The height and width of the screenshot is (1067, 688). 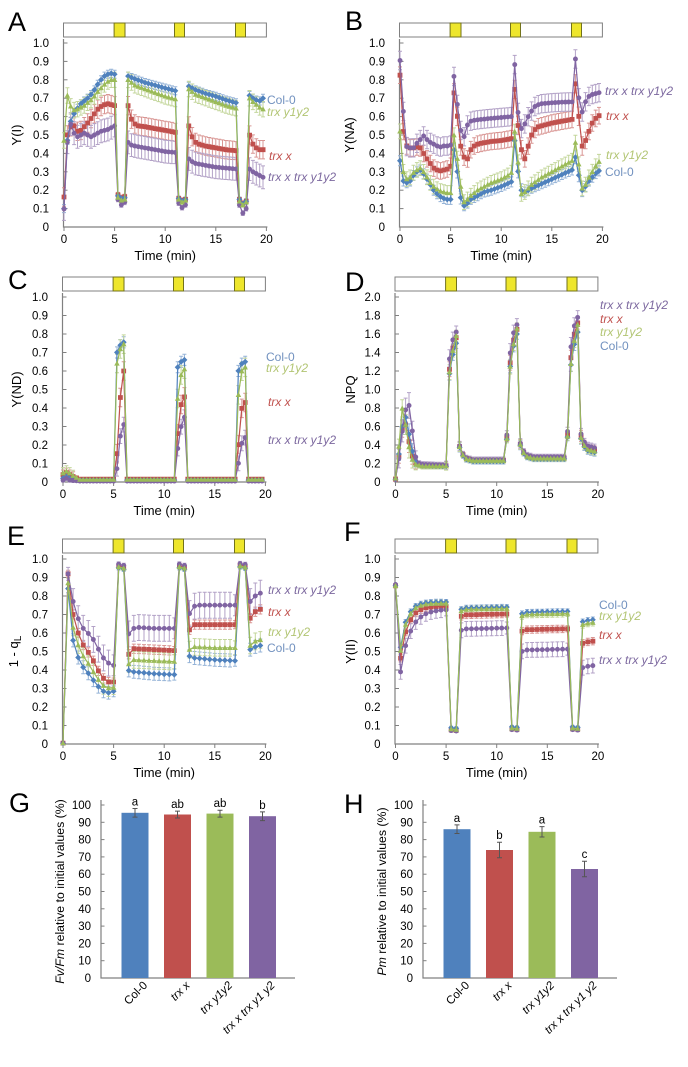 What do you see at coordinates (349, 134) in the screenshot?
I see `svg-text: Y(NA)` at bounding box center [349, 134].